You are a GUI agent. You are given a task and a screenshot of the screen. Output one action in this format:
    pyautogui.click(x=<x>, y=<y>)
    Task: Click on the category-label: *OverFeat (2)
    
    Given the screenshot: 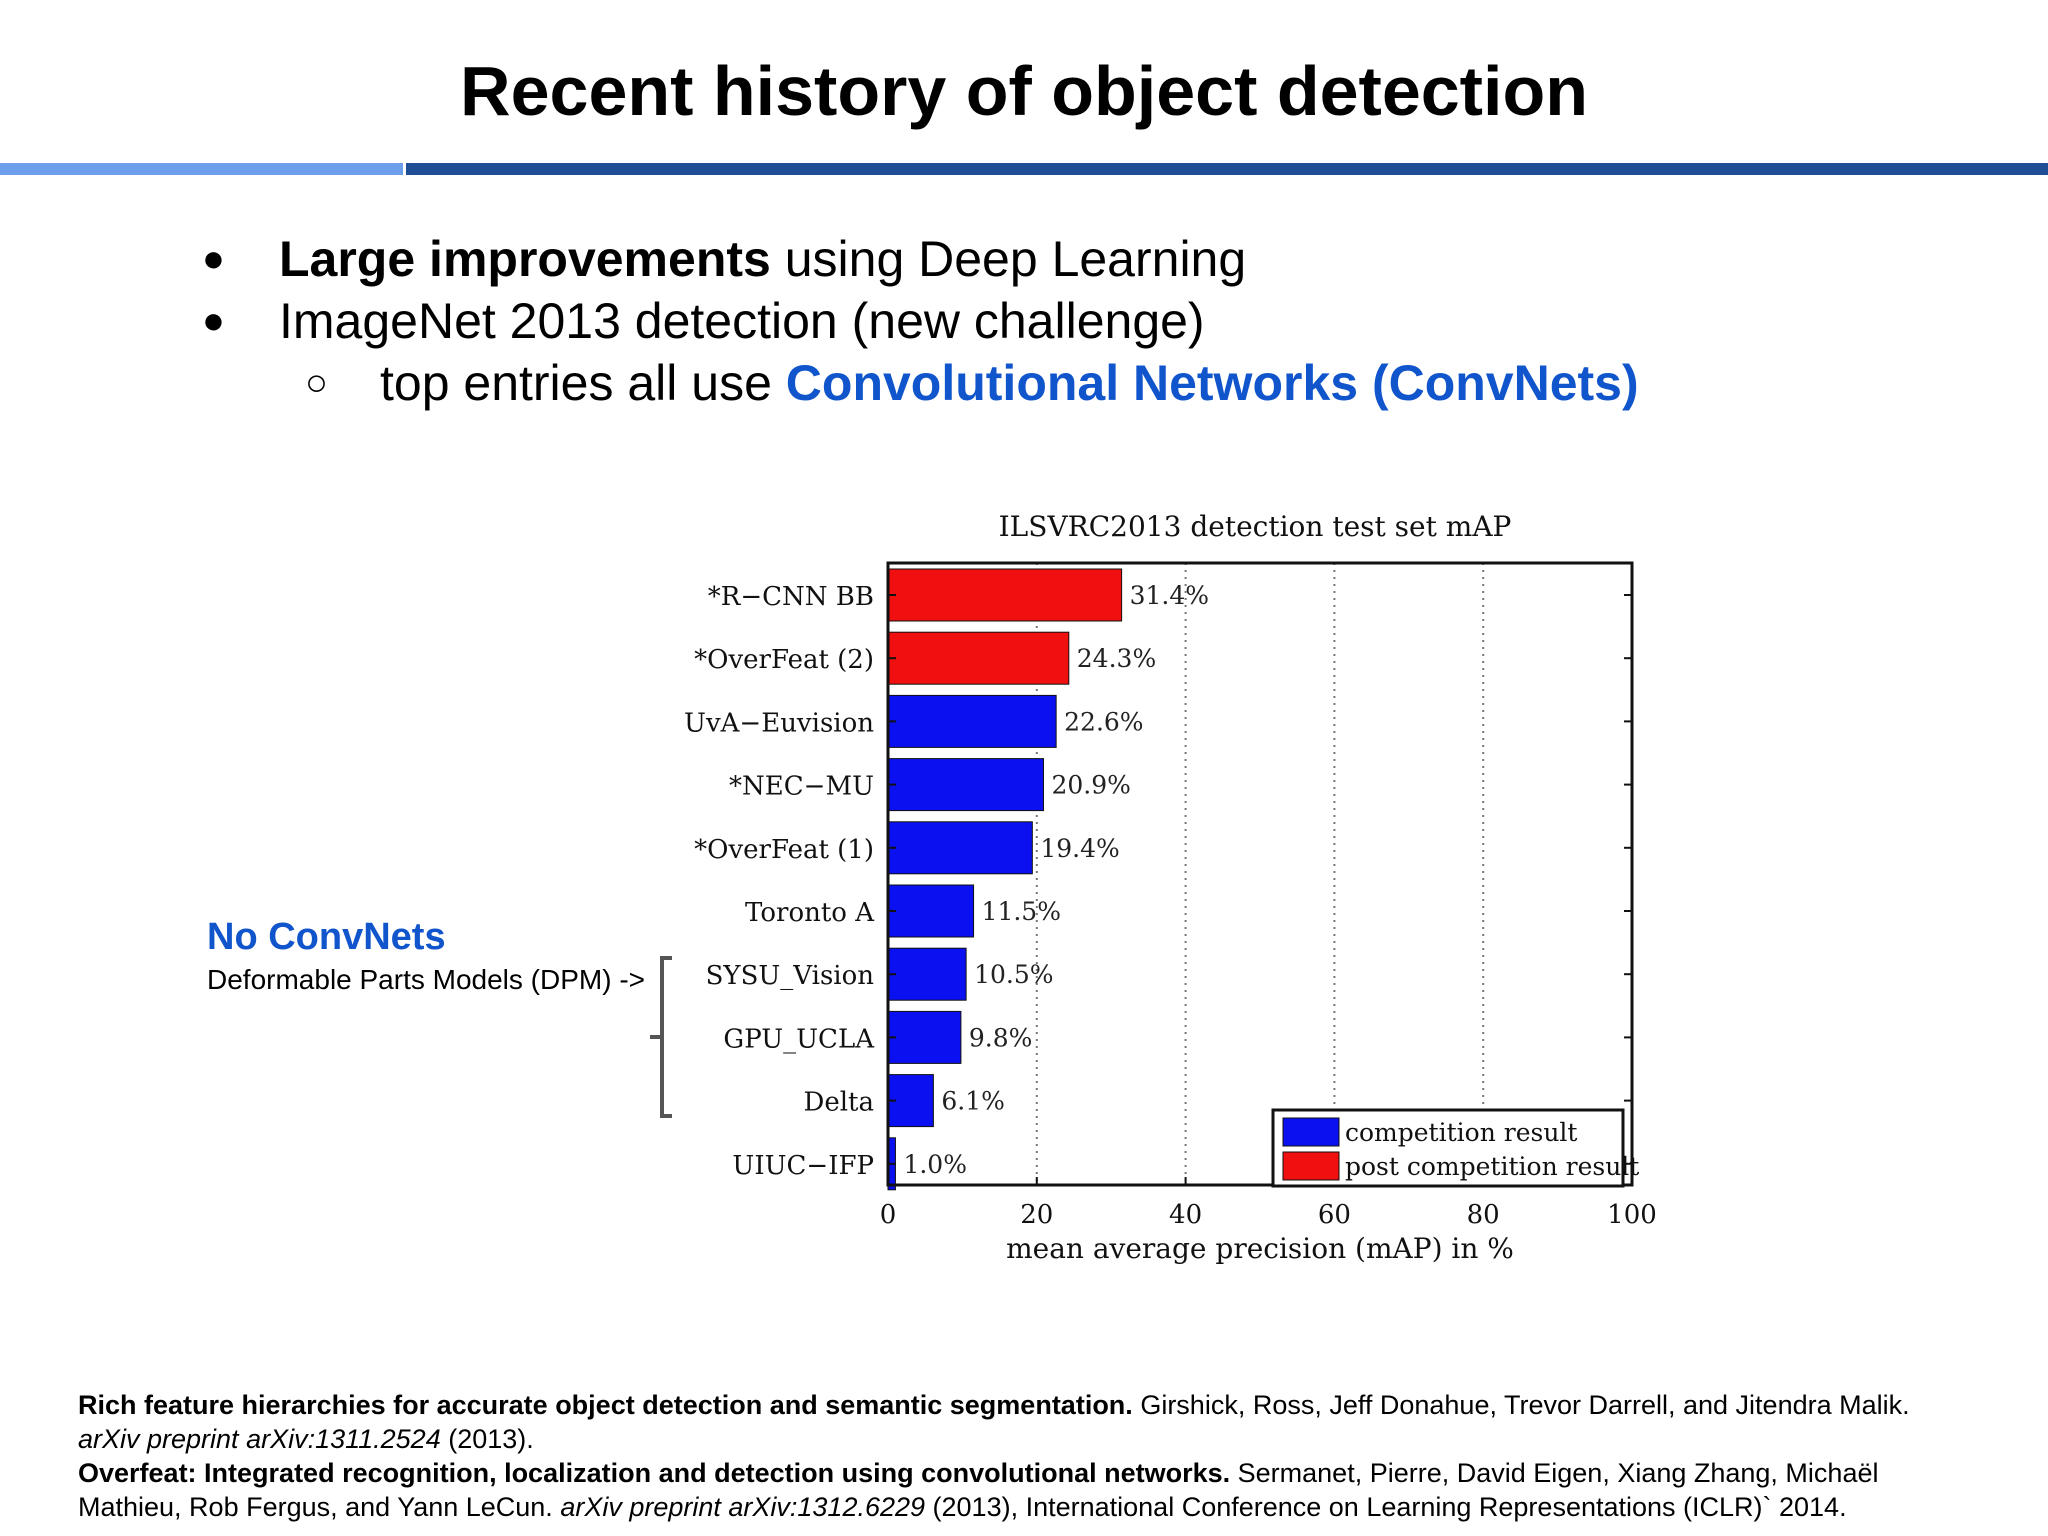 What is the action you would take?
    pyautogui.click(x=784, y=660)
    